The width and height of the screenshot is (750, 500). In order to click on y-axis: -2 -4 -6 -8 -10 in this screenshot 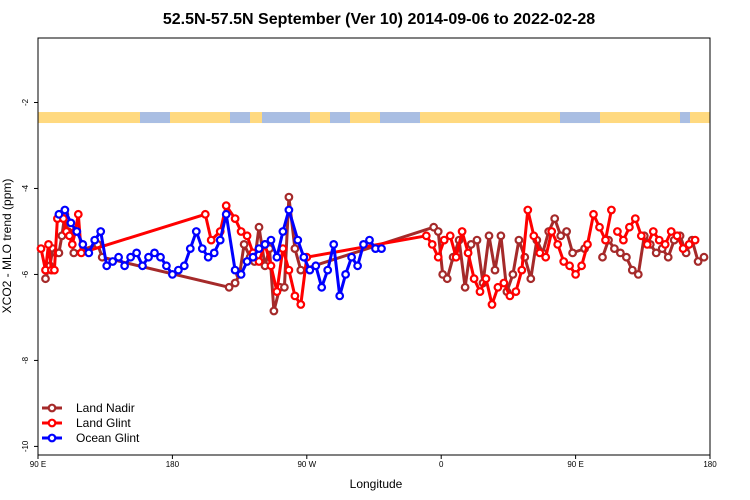, I will do `click(29, 275)`.